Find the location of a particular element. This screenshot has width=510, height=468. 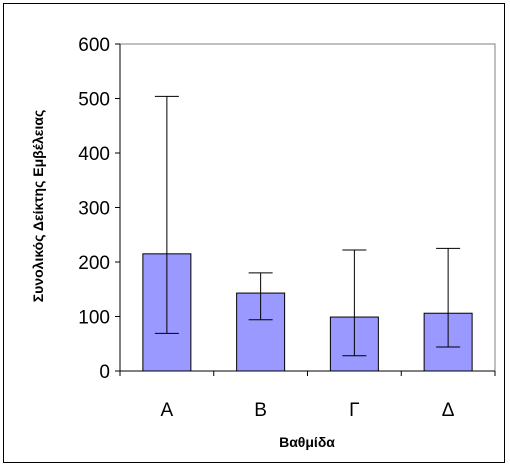

y-tick-label: 400 is located at coordinates (94, 154).